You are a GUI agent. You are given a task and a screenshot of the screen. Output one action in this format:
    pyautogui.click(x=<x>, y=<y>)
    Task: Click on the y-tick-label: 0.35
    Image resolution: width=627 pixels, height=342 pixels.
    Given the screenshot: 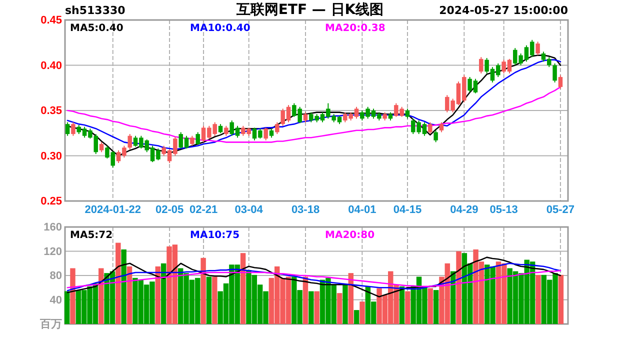 What is the action you would take?
    pyautogui.click(x=51, y=111)
    